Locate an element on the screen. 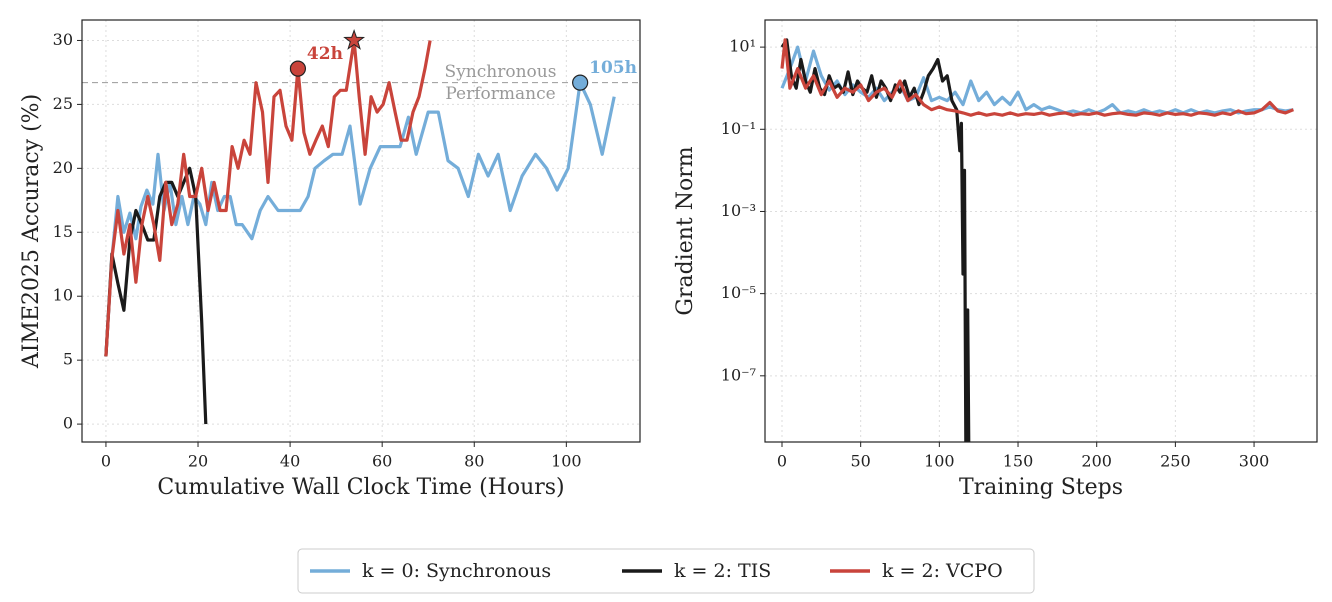  y-tick-label: 15 is located at coordinates (63, 231).